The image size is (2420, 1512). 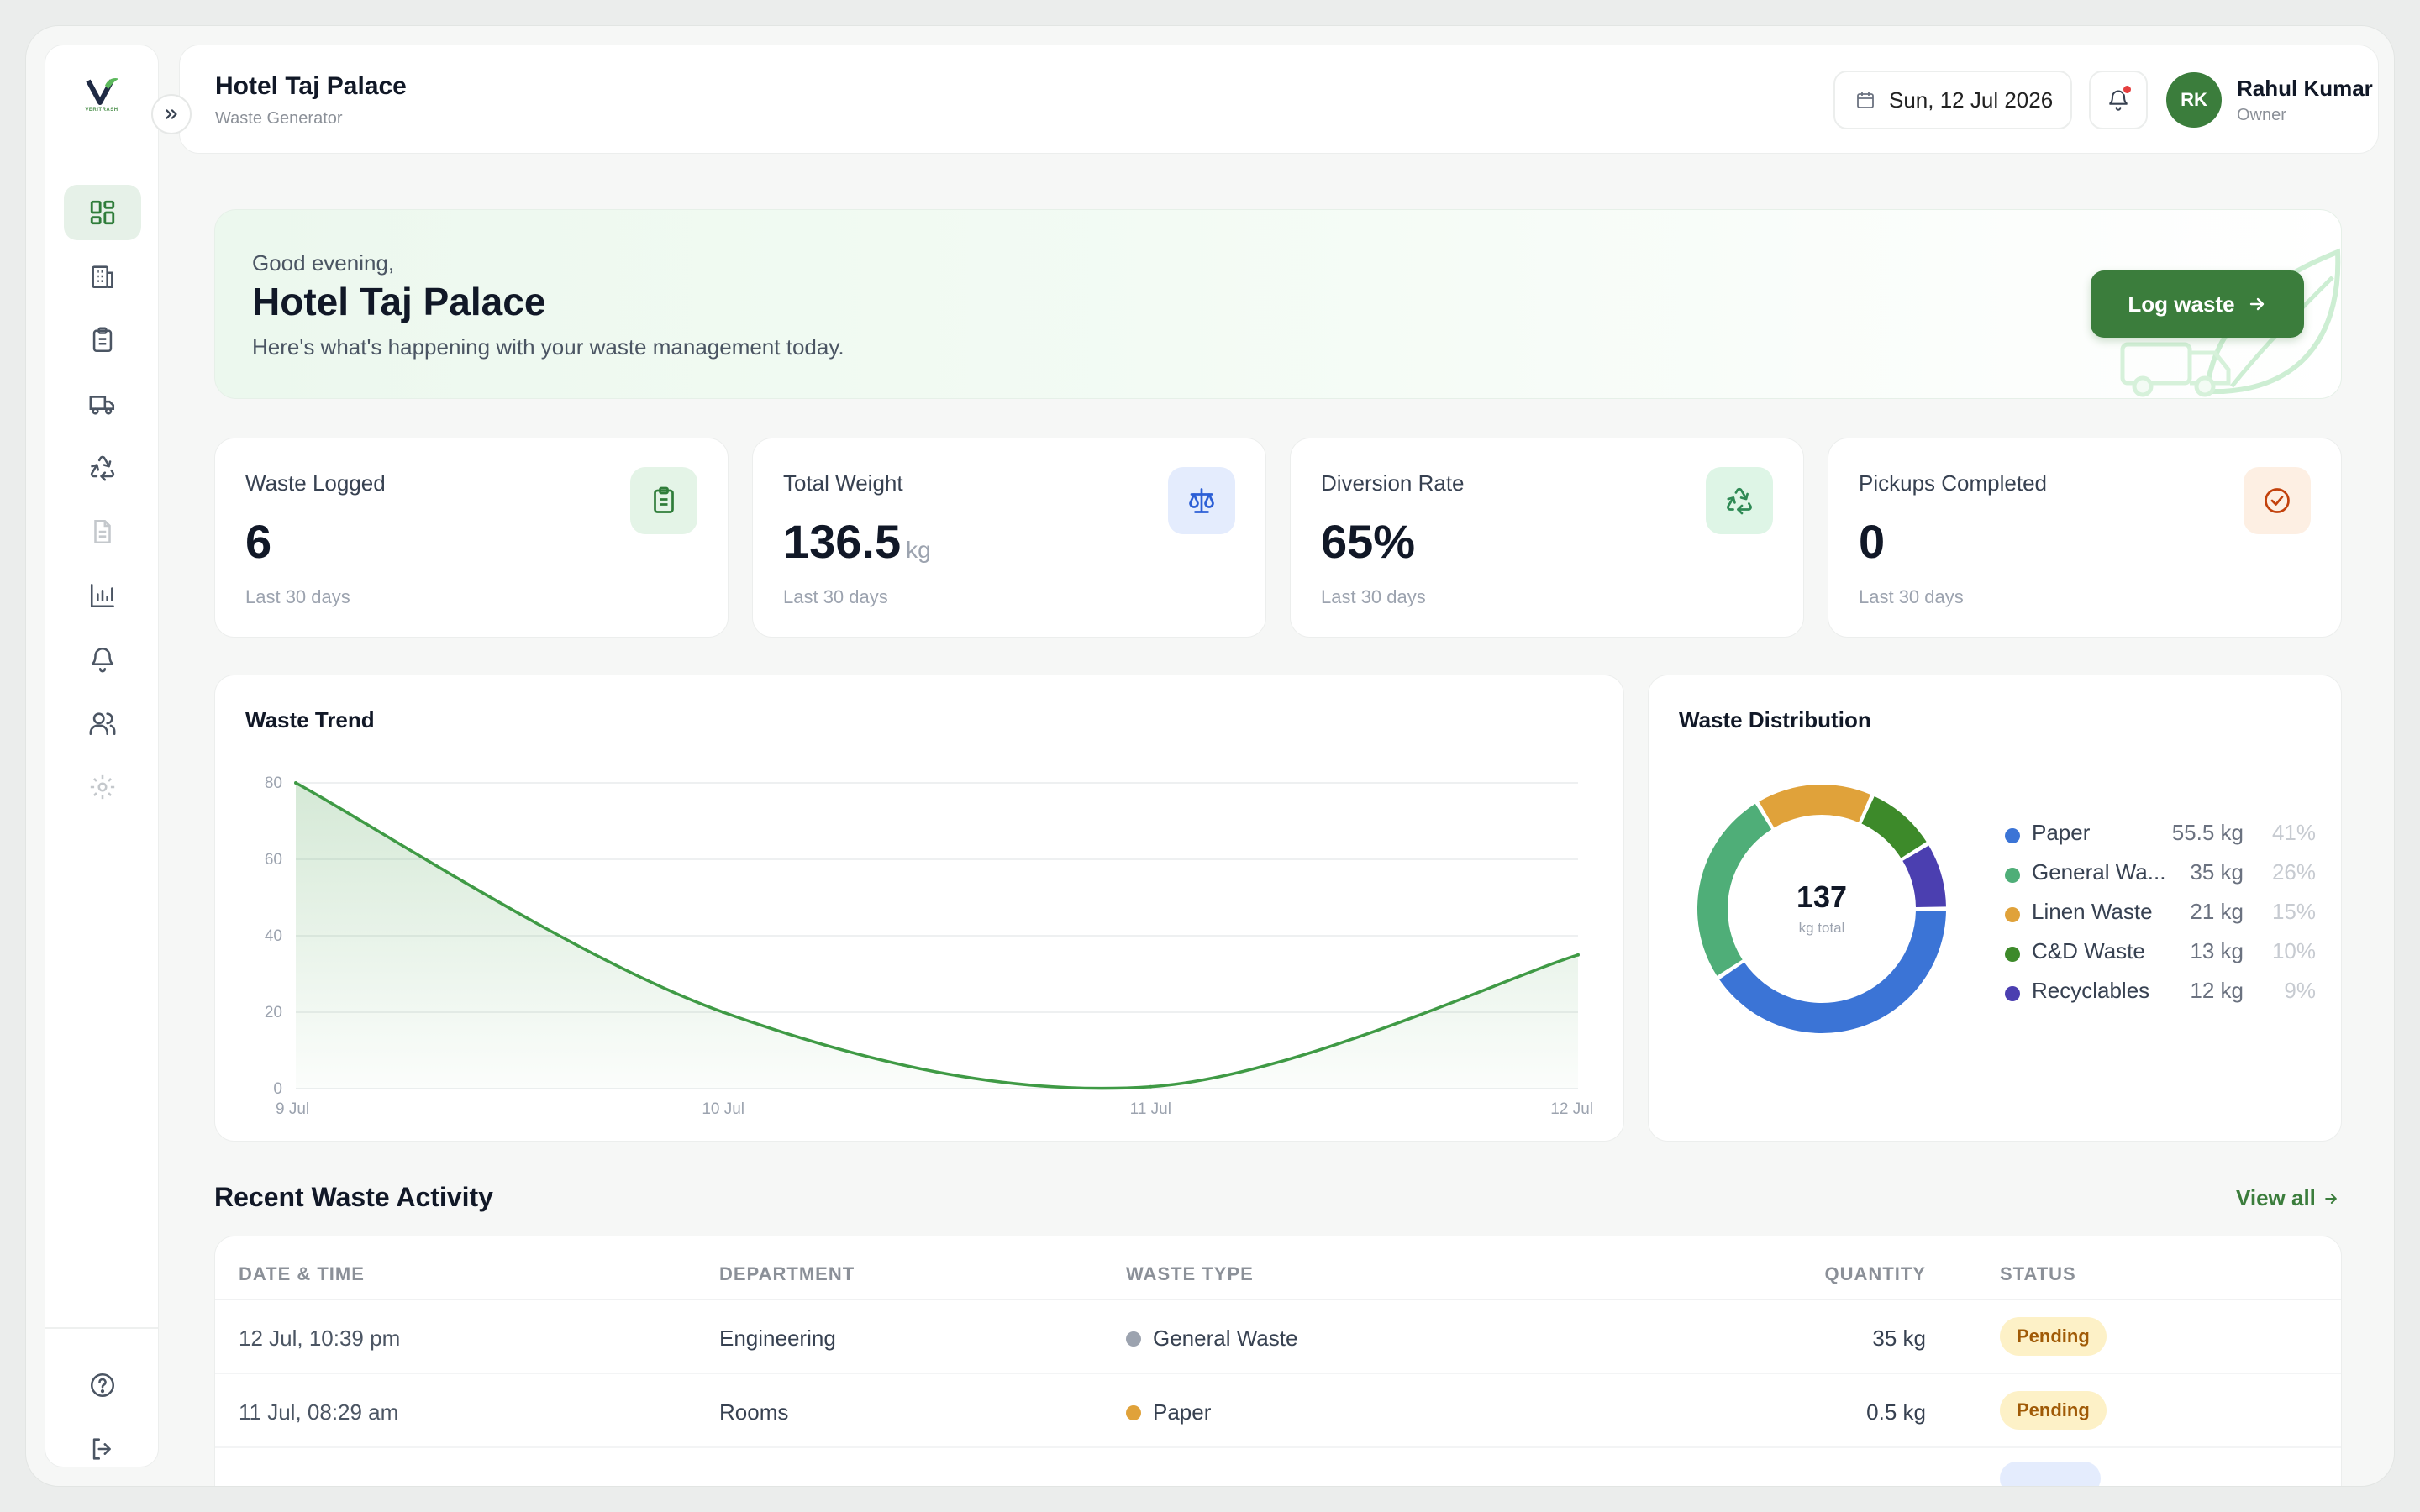 What do you see at coordinates (102, 787) in the screenshot?
I see `sidebar-item-settings` at bounding box center [102, 787].